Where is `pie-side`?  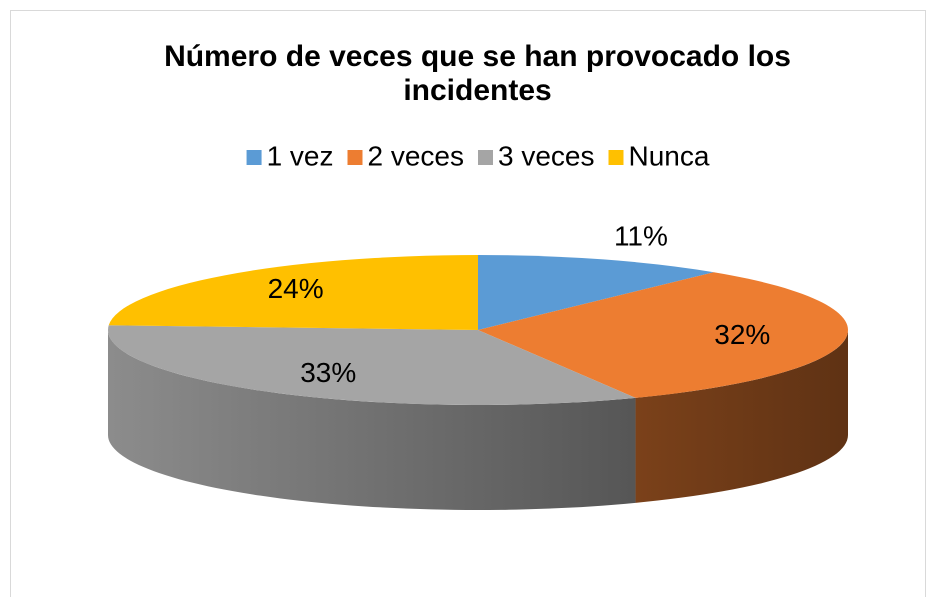 pie-side is located at coordinates (741, 416).